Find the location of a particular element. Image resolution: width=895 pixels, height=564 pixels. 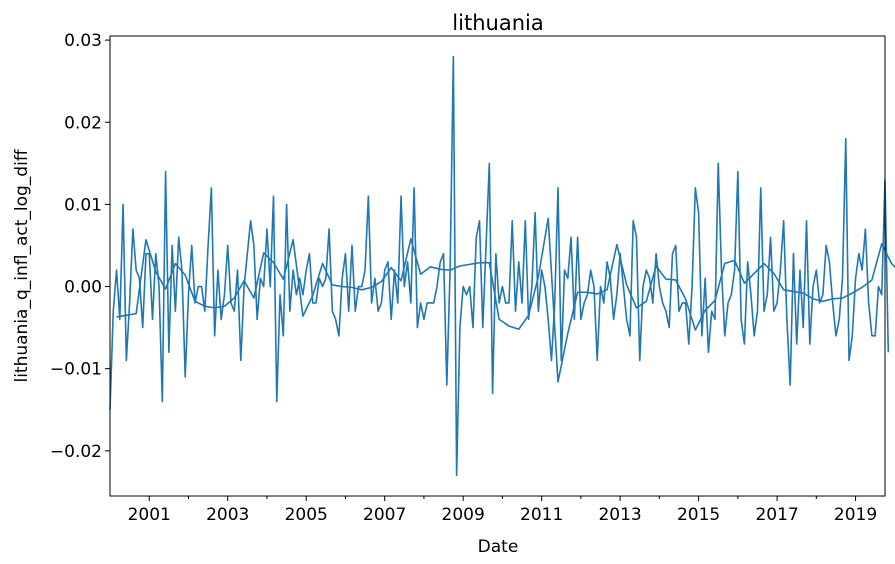

x-tick-label: 2013 is located at coordinates (619, 515).